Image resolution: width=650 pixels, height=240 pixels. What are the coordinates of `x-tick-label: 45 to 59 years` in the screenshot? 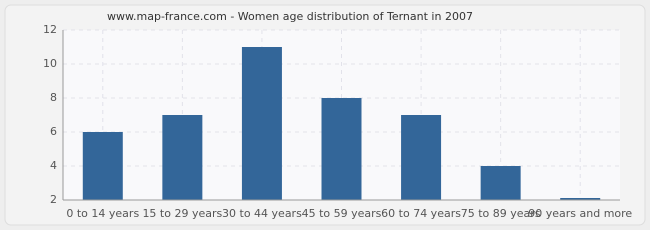 It's located at (342, 213).